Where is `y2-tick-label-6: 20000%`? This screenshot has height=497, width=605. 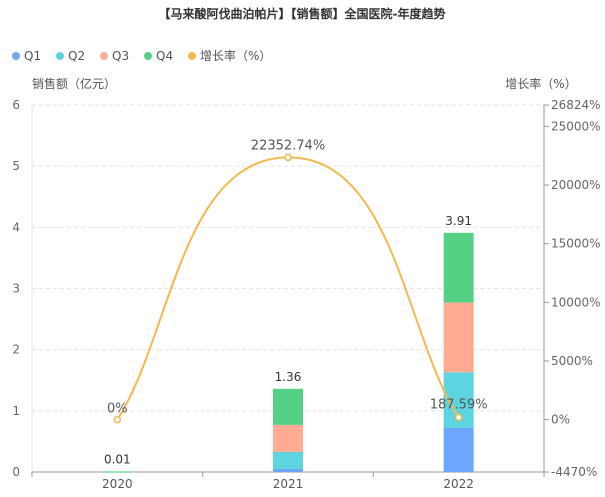 y2-tick-label-6: 20000% is located at coordinates (576, 185).